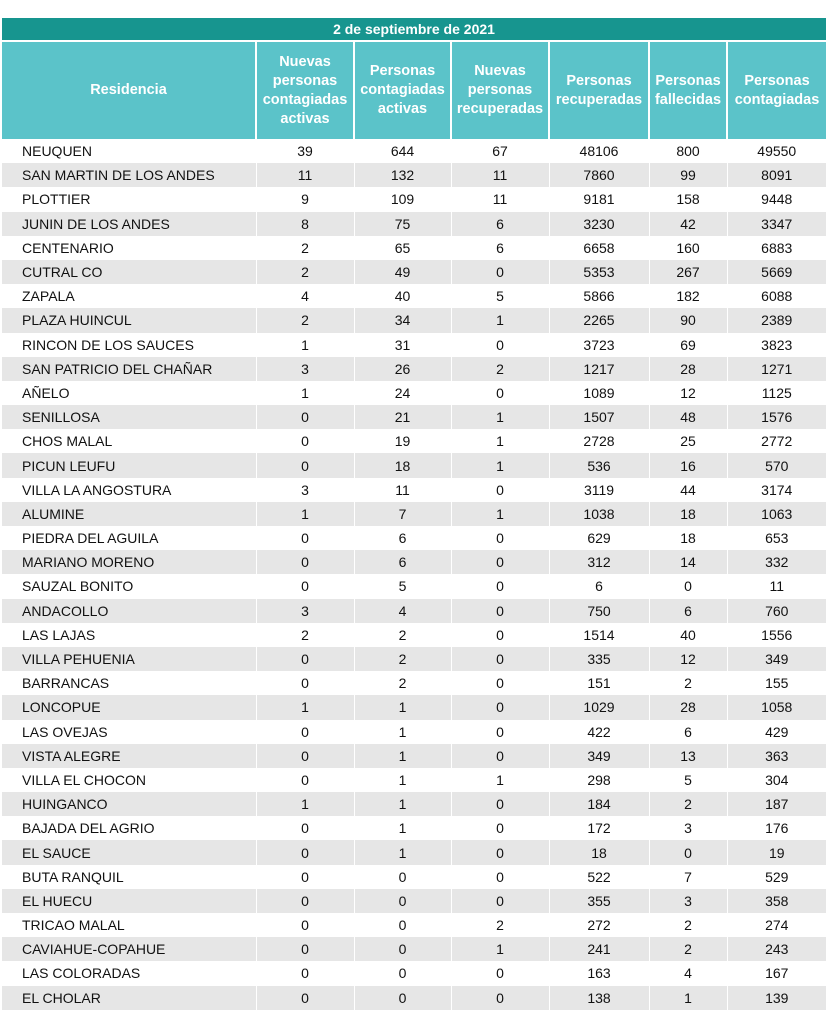 The image size is (826, 1024). Describe the element at coordinates (129, 780) in the screenshot. I see `residence-cell: VILLA EL CHOCON` at that location.